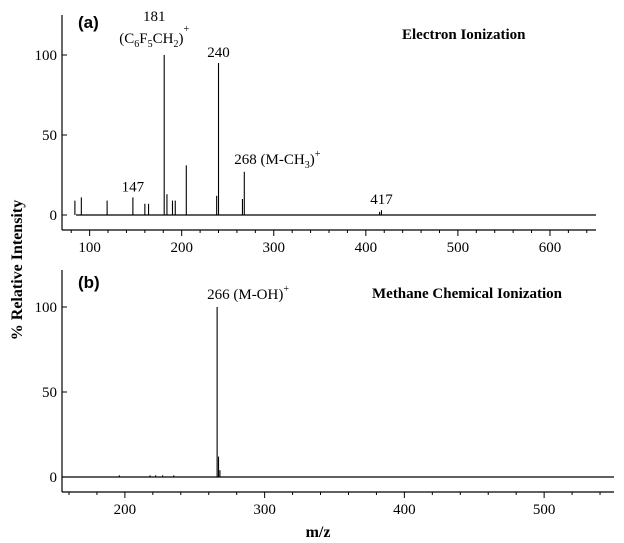  What do you see at coordinates (228, 135) in the screenshot?
I see `panel-a-peaks` at bounding box center [228, 135].